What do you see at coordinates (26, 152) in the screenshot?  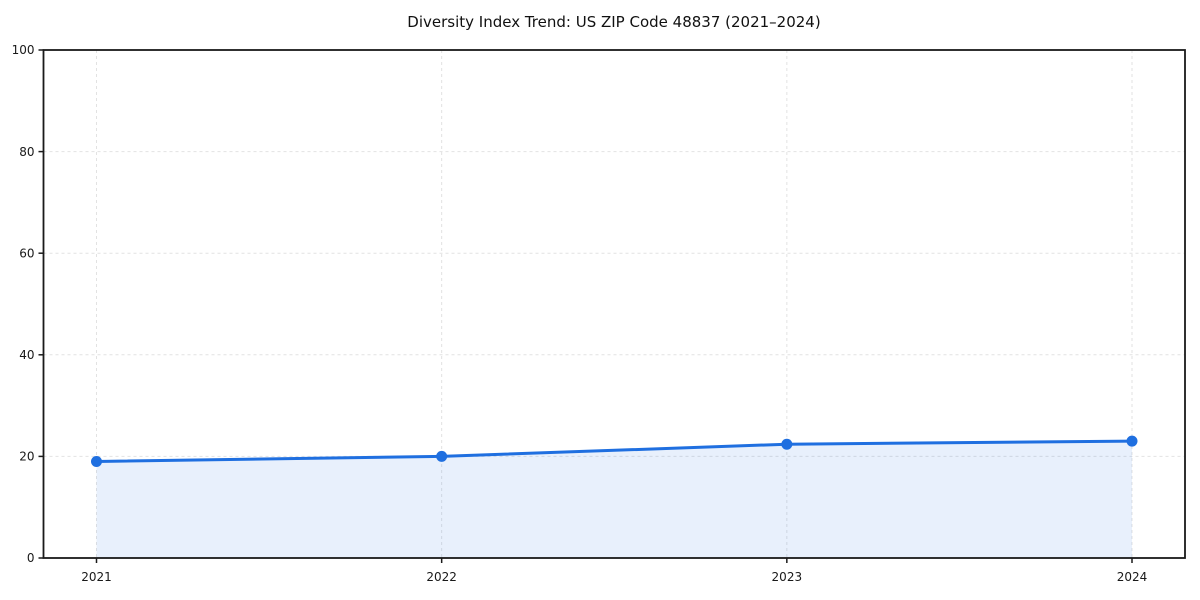 I see `y-tick-label: 80` at bounding box center [26, 152].